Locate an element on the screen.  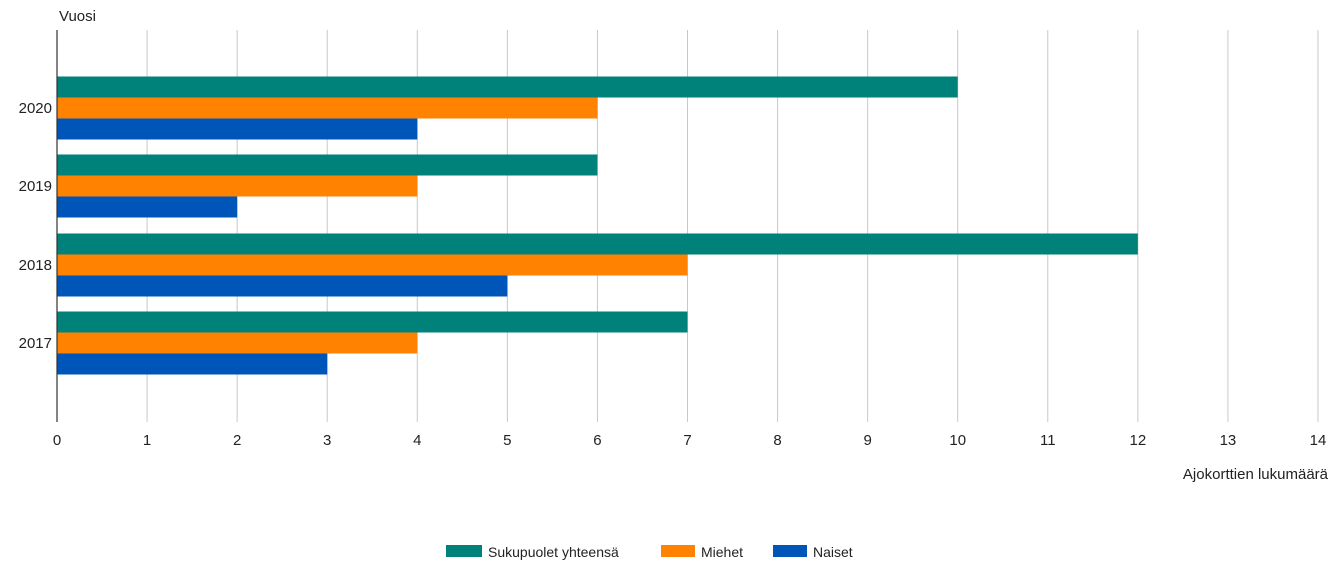
legend-label: Naiset is located at coordinates (833, 552).